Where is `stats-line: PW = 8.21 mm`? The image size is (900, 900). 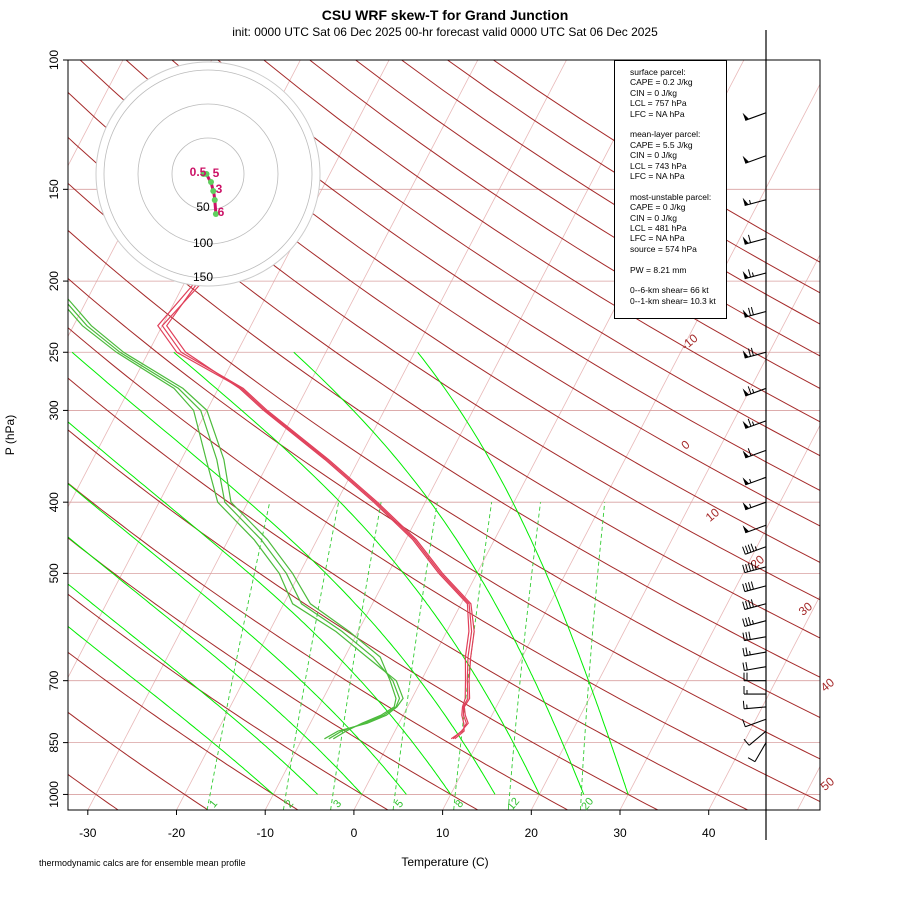
stats-line: PW = 8.21 mm is located at coordinates (658, 269).